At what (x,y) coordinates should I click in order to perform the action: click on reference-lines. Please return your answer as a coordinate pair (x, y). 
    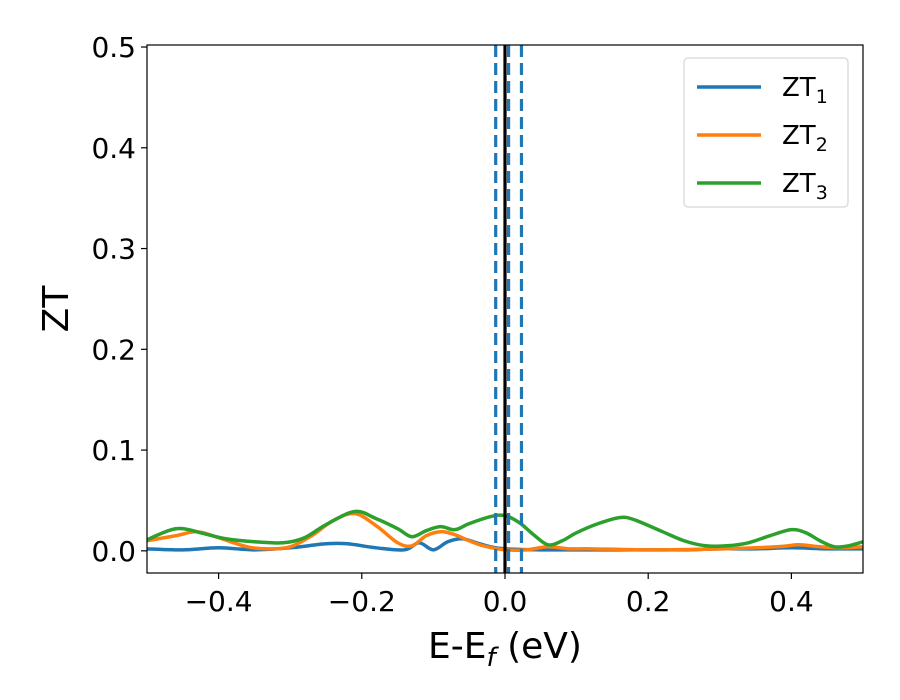
    Looking at the image, I should click on (509, 309).